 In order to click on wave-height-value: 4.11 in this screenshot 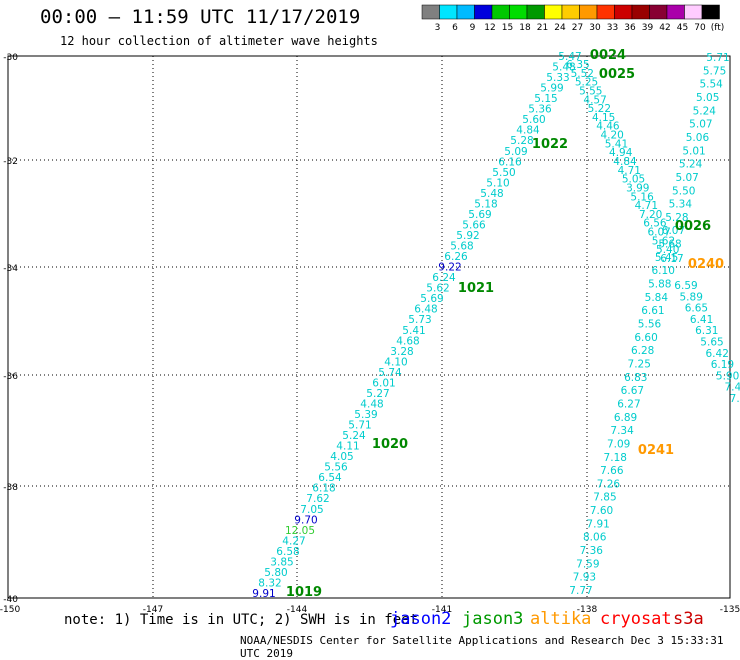, I will do `click(347, 447)`.